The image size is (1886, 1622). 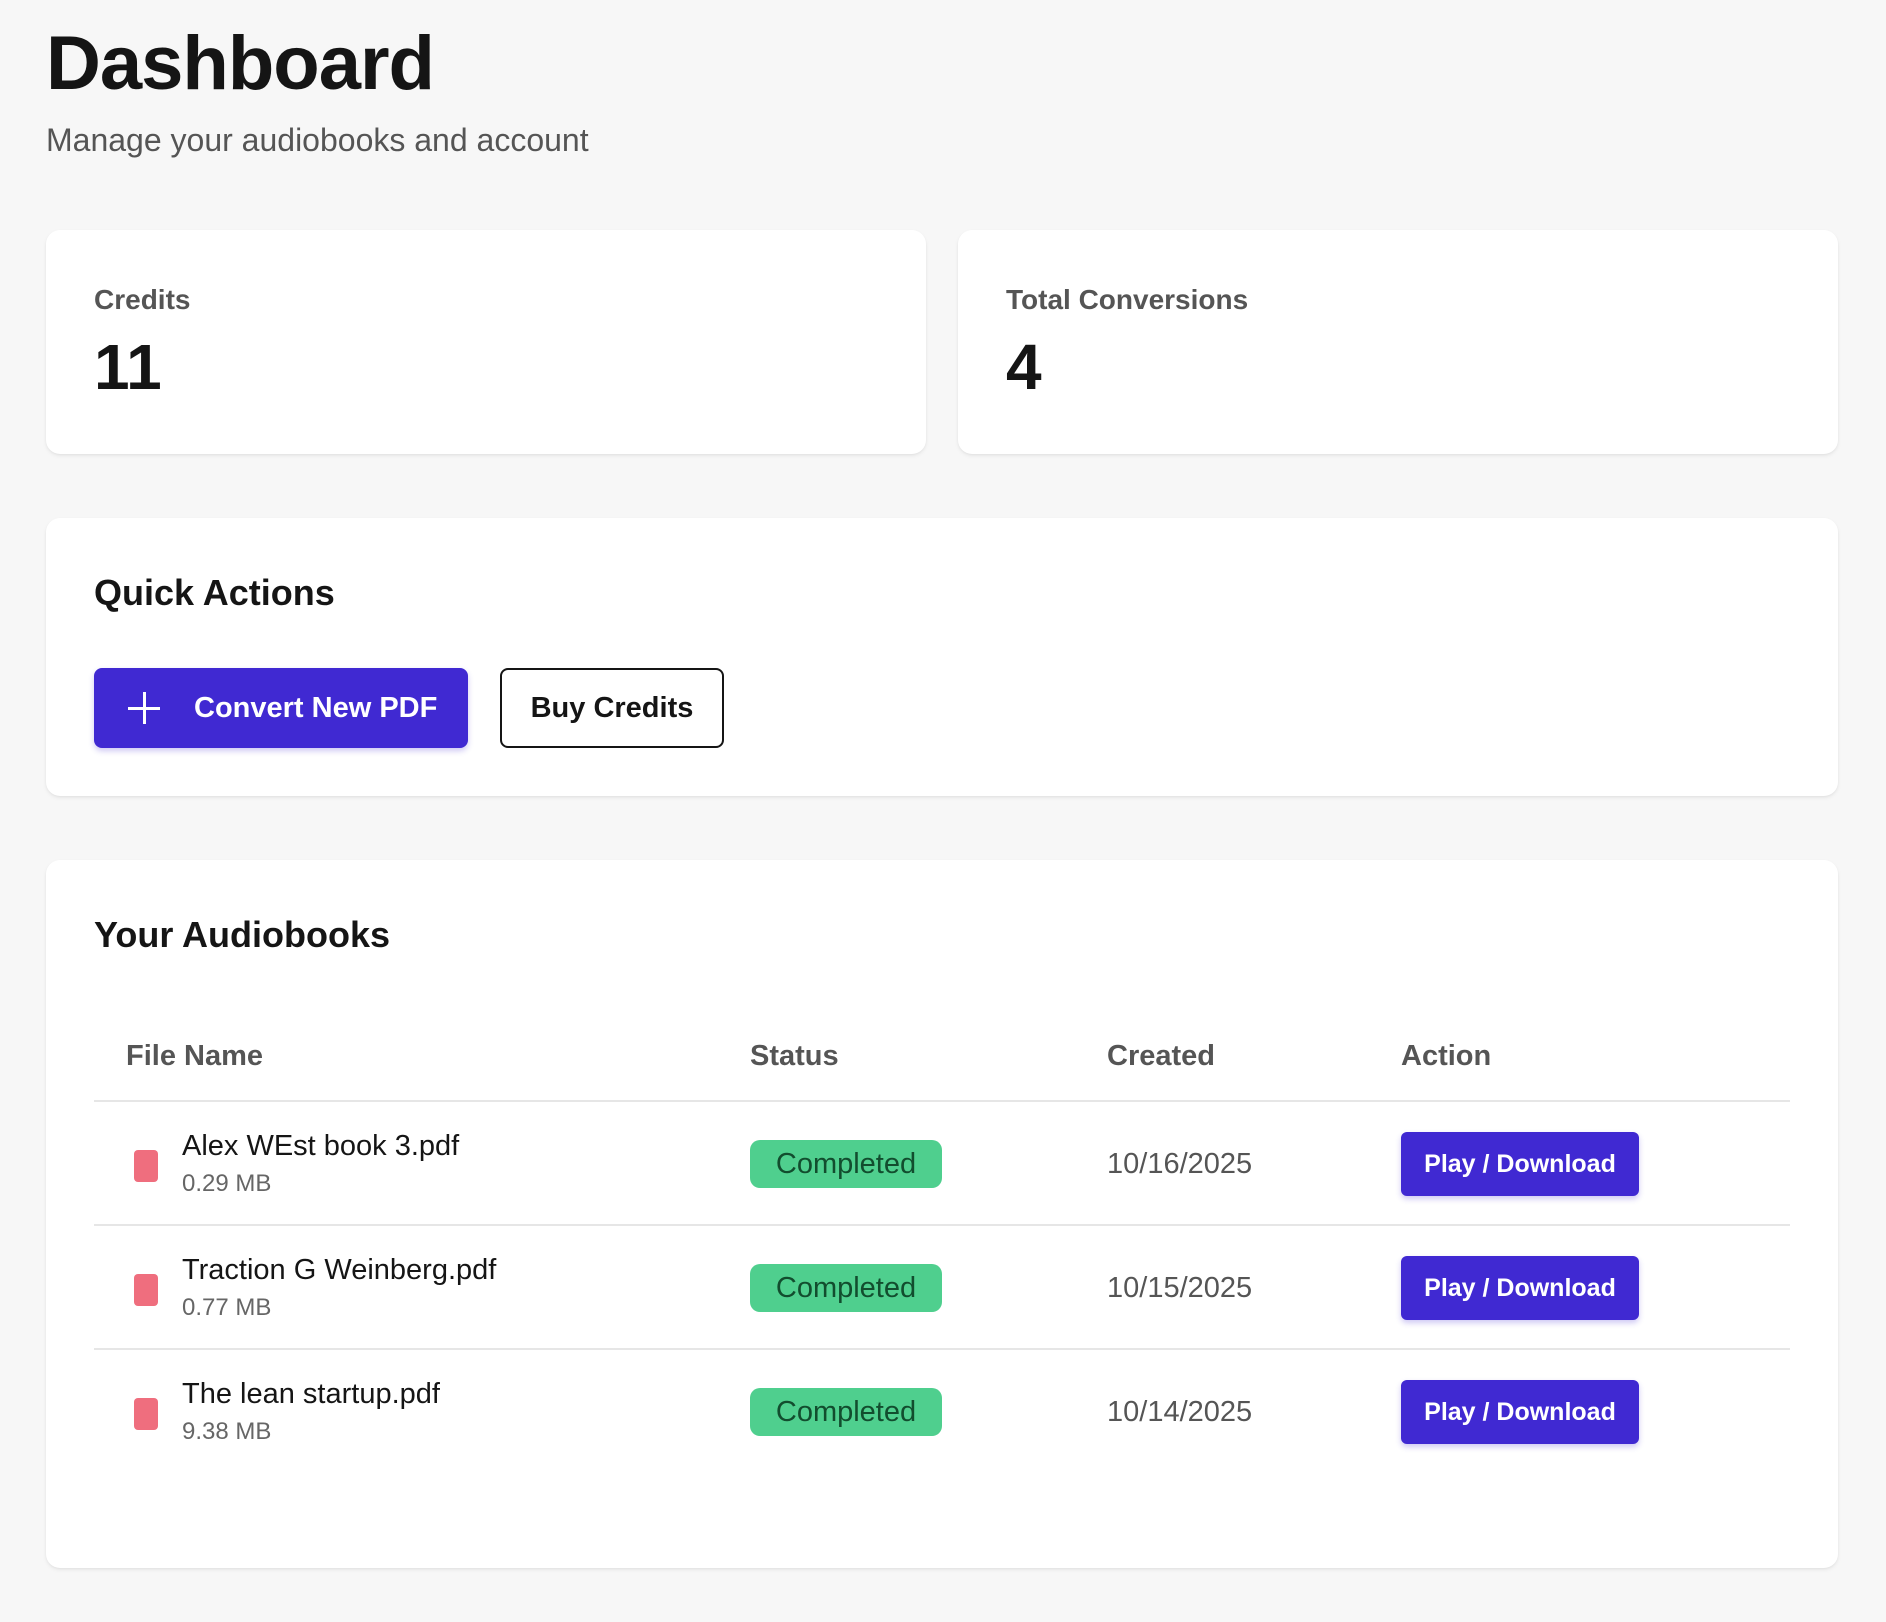 I want to click on created-date: 10/14/2025, so click(x=1180, y=1412).